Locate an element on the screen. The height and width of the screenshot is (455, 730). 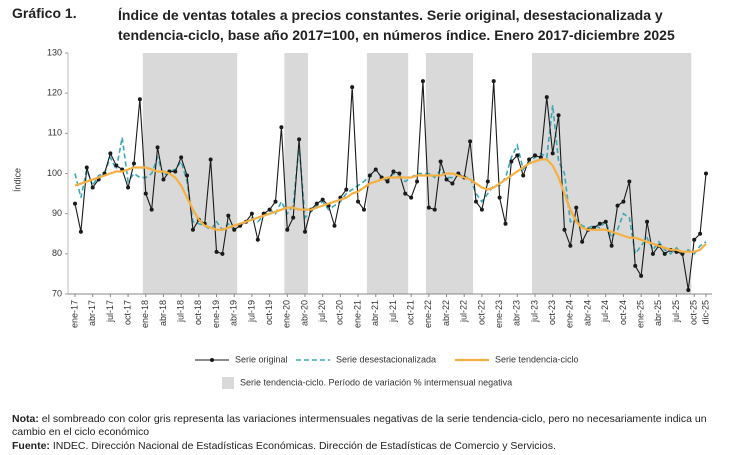
x-tick-label: jul-22 is located at coordinates (464, 311).